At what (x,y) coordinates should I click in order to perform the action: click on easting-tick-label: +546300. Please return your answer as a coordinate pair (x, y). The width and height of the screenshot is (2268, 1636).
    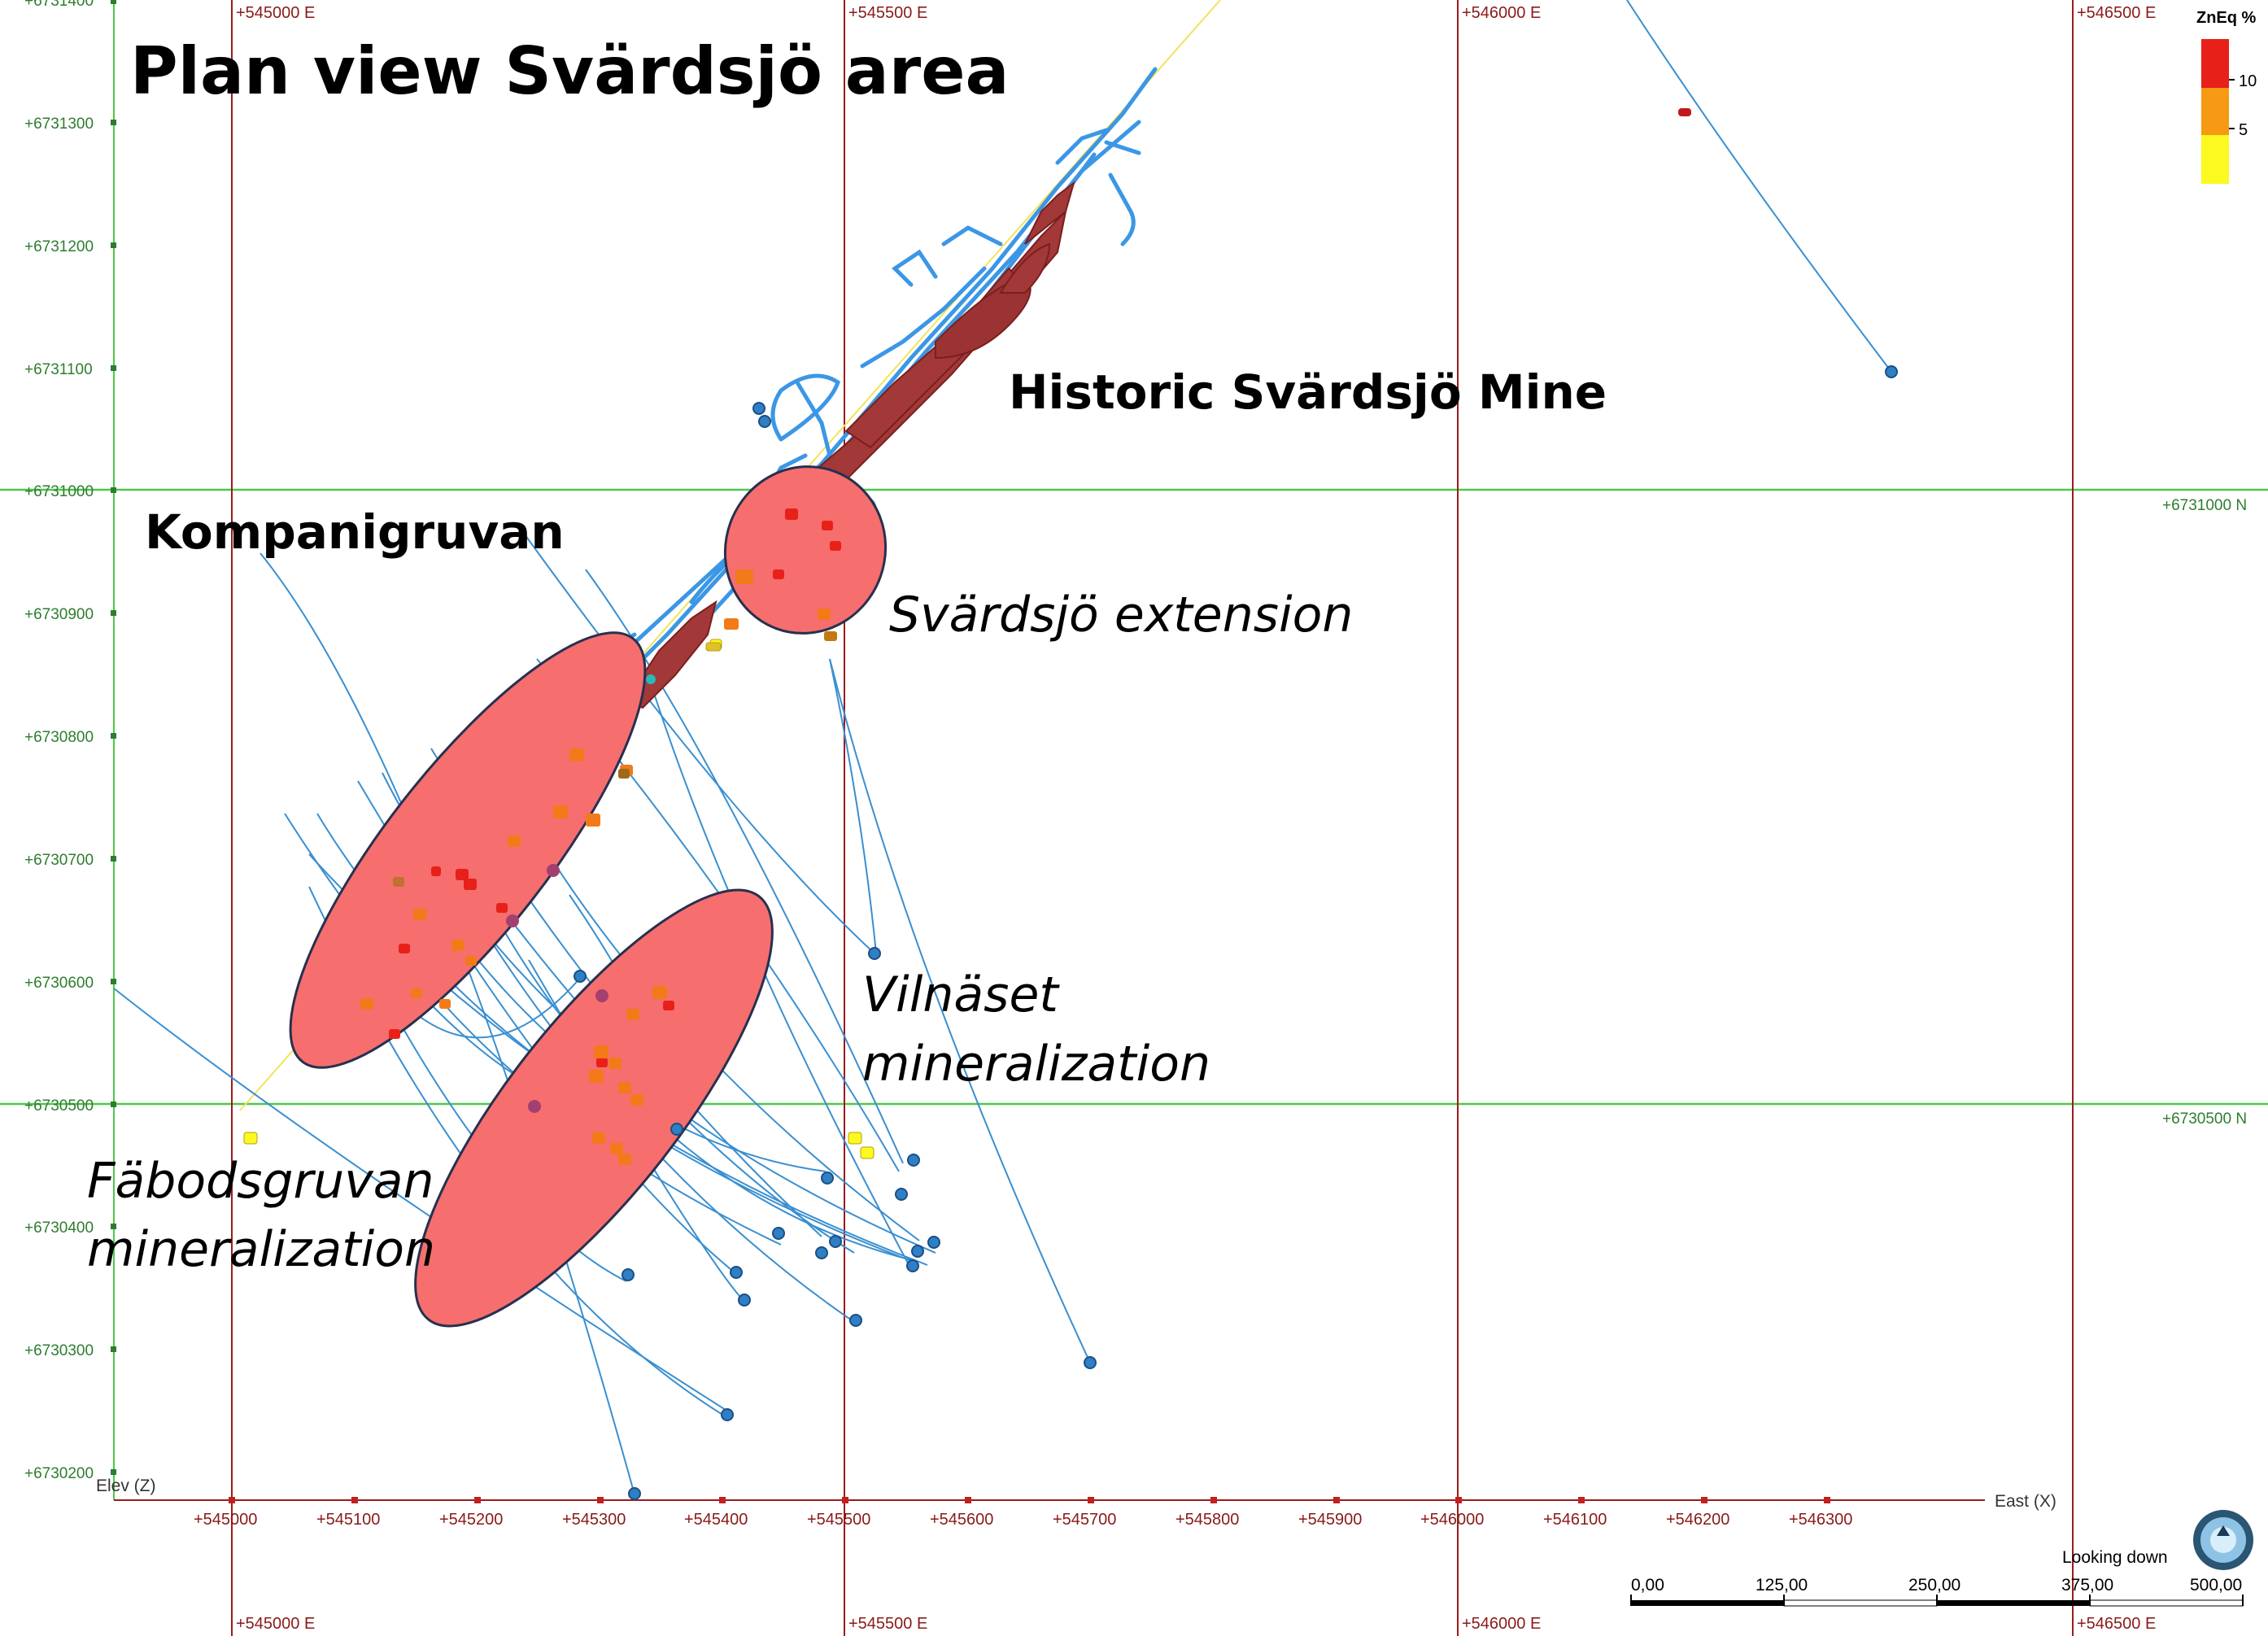
    Looking at the image, I should click on (1820, 1520).